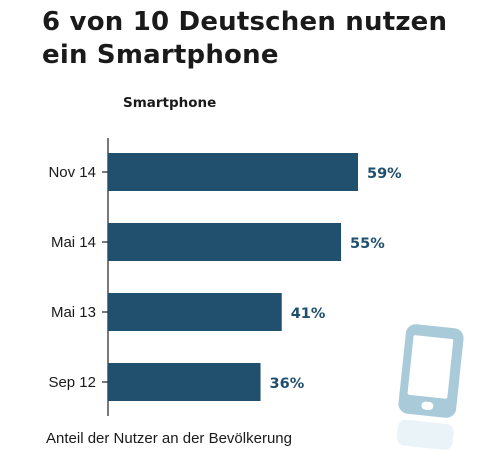  Describe the element at coordinates (245, 22) in the screenshot. I see `title-line-1: 6 von 10 Deutschen nutzen` at that location.